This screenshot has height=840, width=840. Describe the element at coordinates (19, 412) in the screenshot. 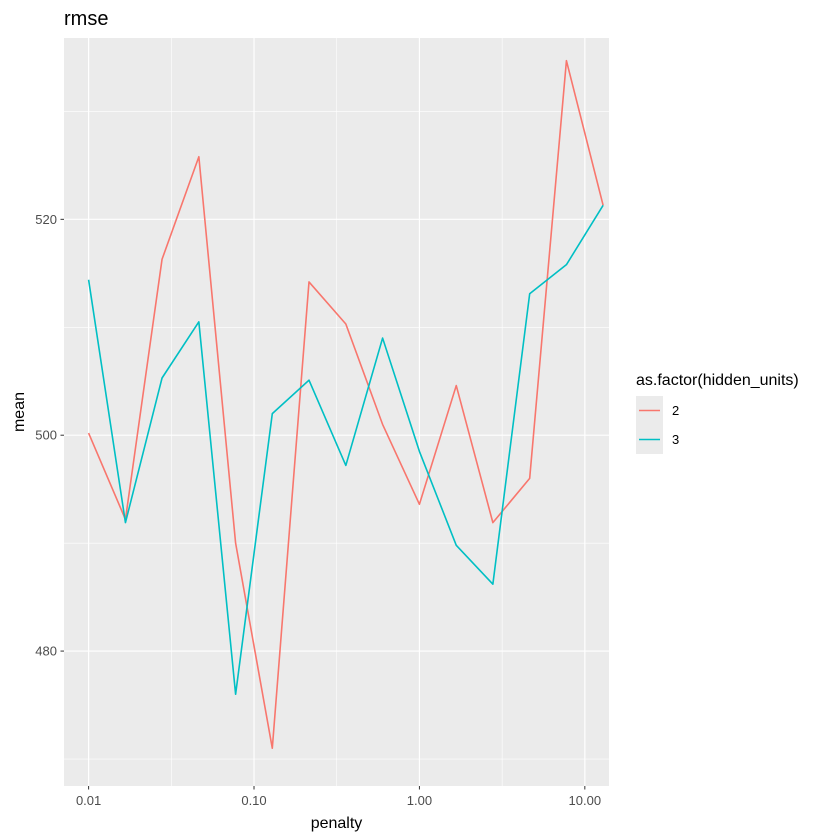

I see `y-axis-title: mean` at that location.